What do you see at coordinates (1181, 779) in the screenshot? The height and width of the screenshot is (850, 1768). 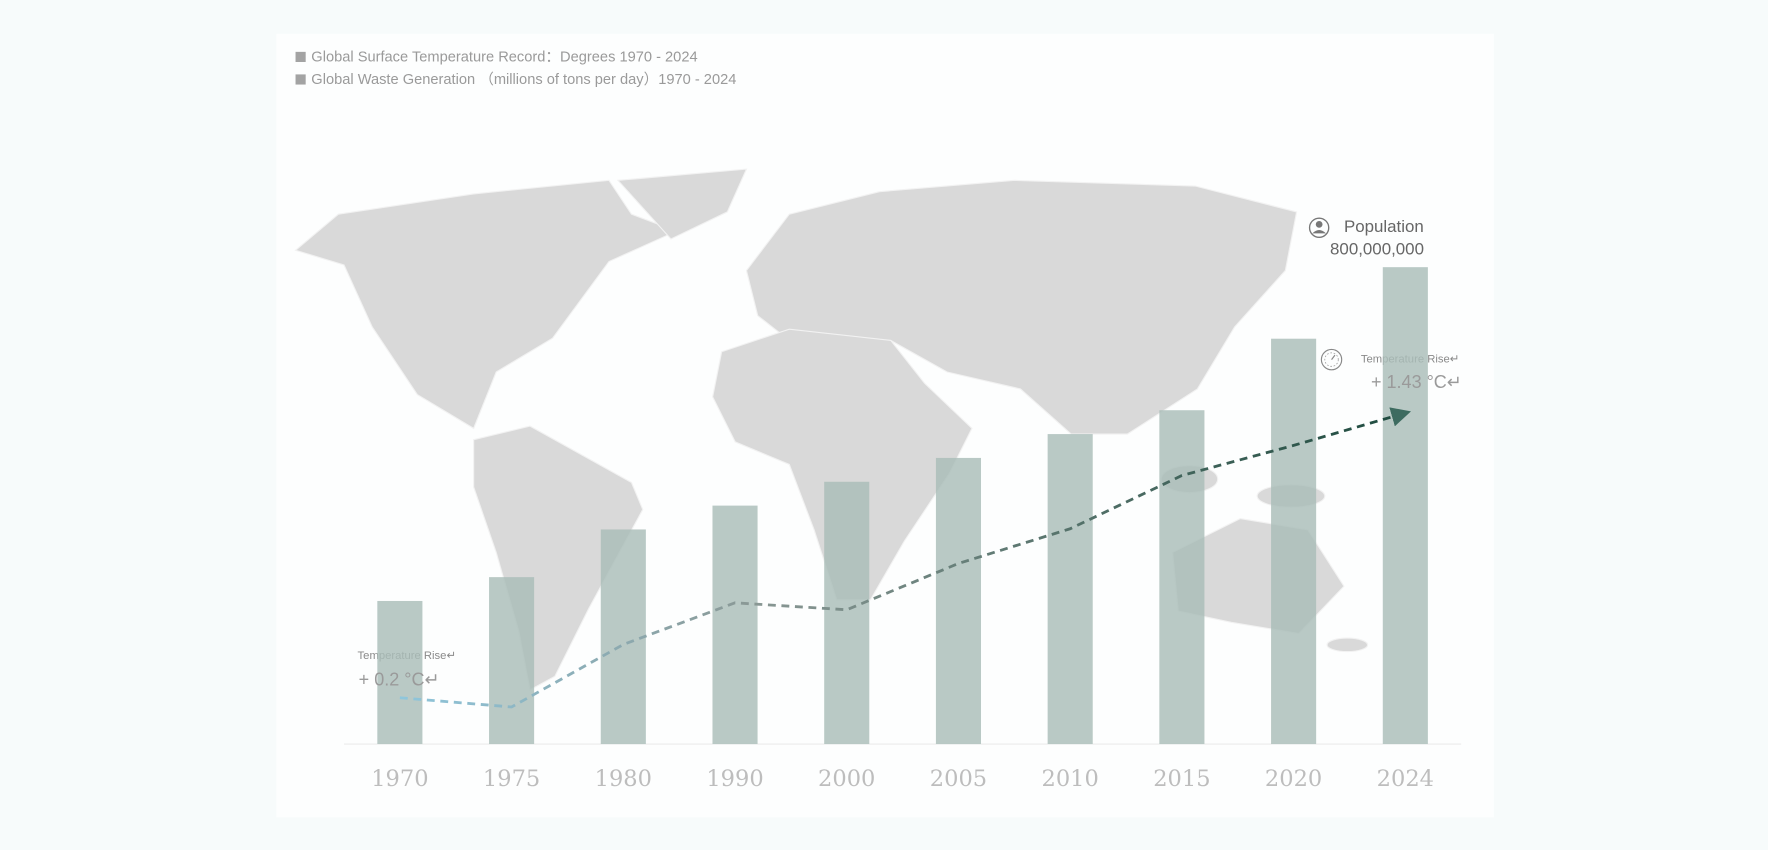 I see `x-tick-label: 2015` at bounding box center [1181, 779].